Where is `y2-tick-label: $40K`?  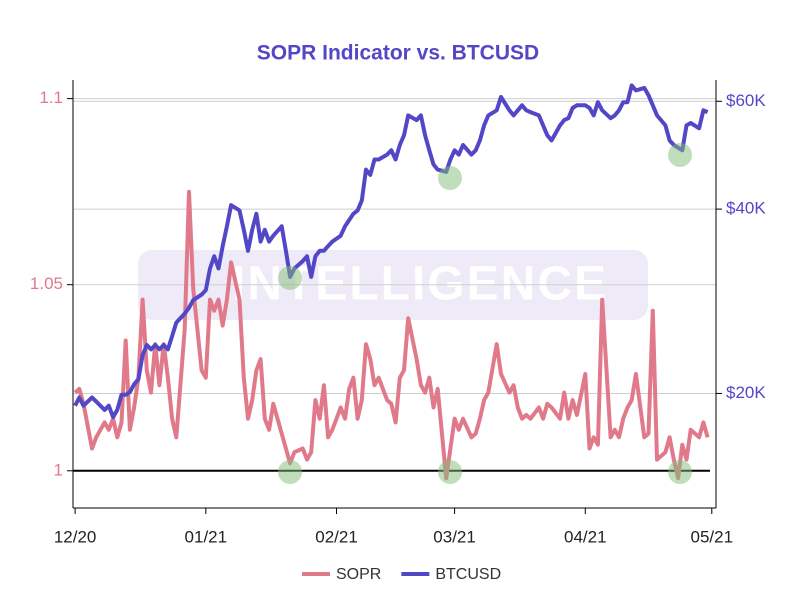 y2-tick-label: $40K is located at coordinates (746, 208).